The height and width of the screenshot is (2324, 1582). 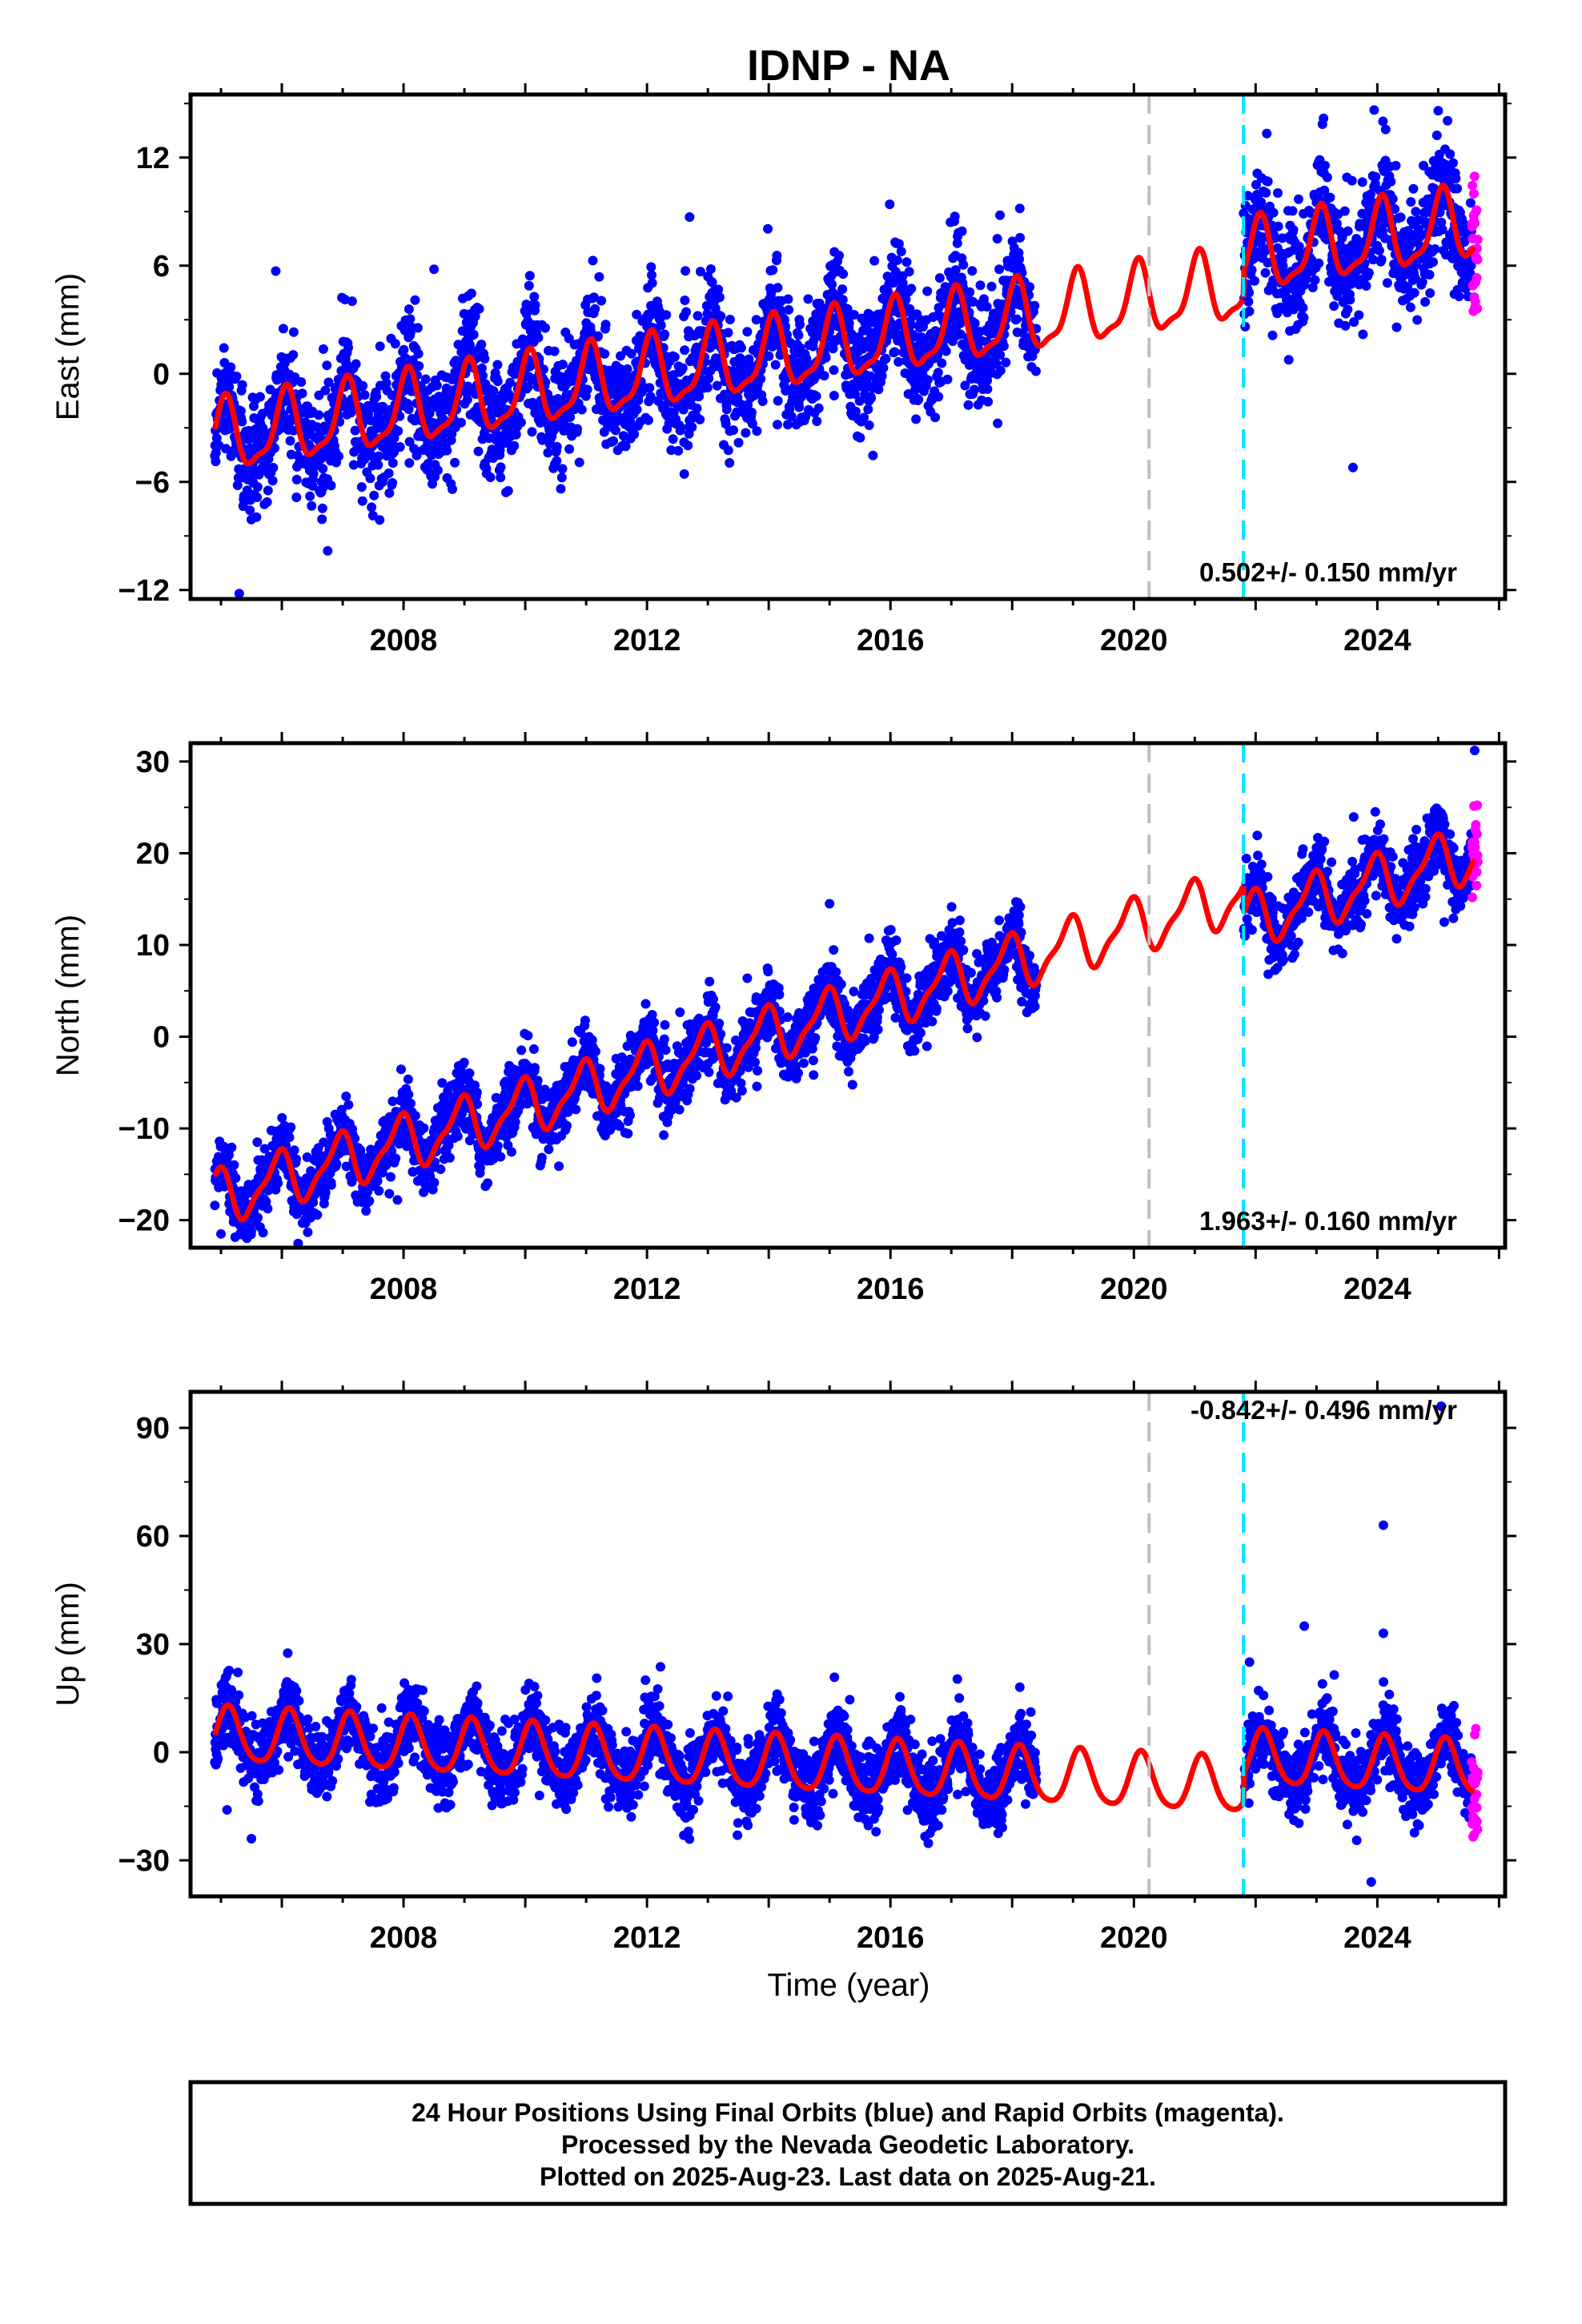 What do you see at coordinates (239, 594) in the screenshot?
I see `east-outlier-point` at bounding box center [239, 594].